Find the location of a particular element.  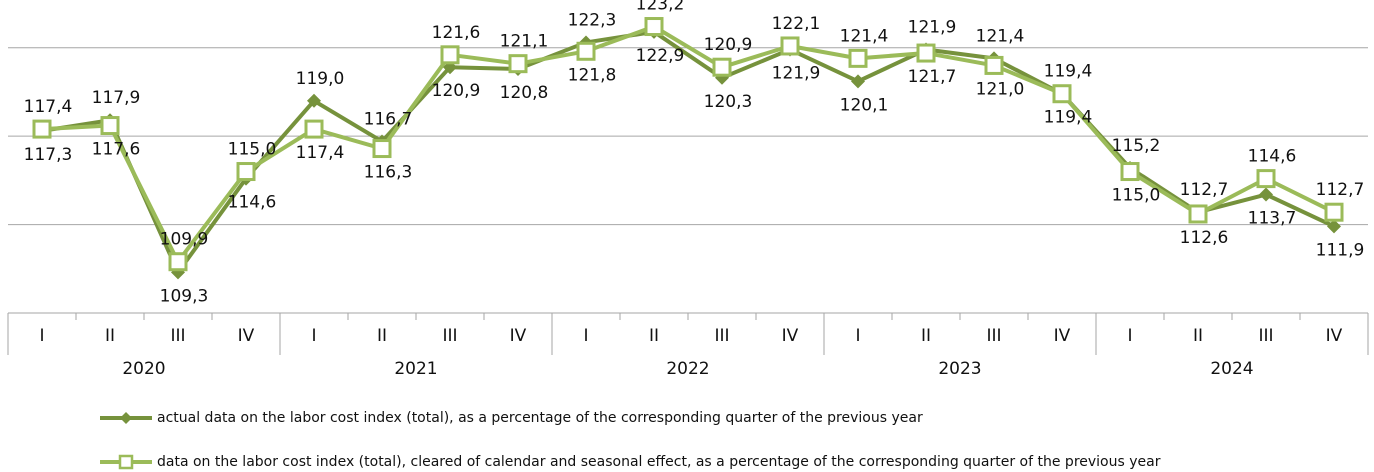

data-label: 113,7 is located at coordinates (1272, 219).